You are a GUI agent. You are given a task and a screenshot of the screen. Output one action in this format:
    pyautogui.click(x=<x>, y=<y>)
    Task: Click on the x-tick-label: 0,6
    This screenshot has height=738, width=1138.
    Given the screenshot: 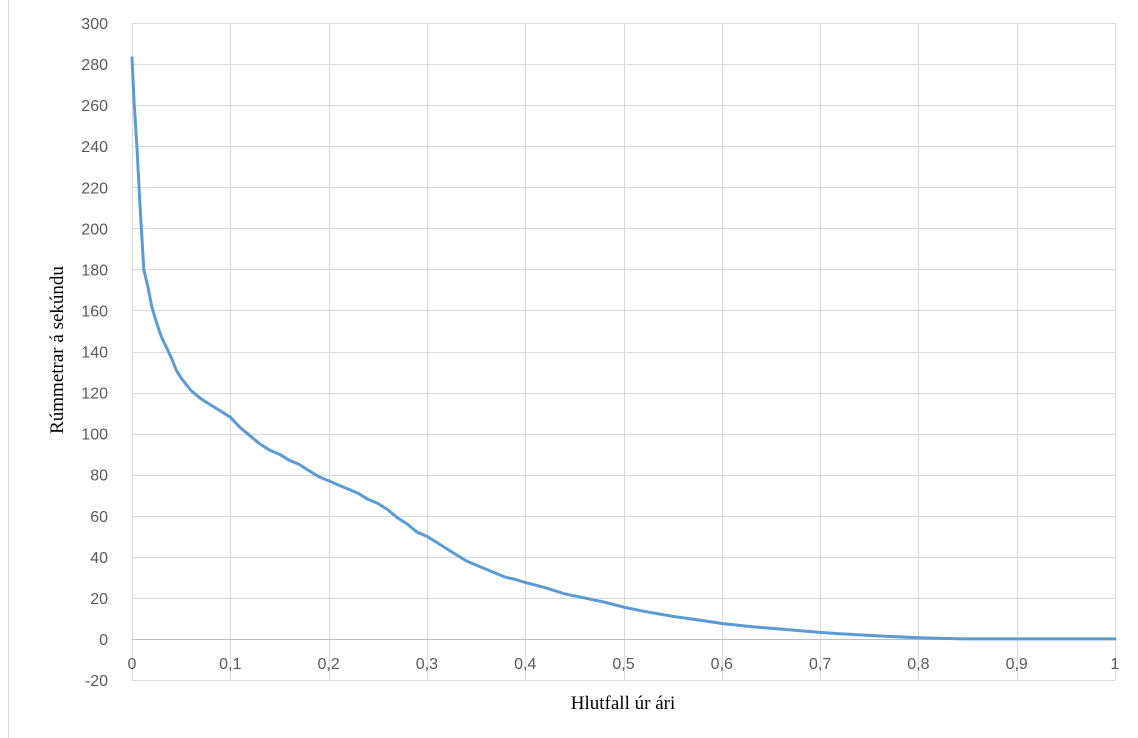 What is the action you would take?
    pyautogui.click(x=722, y=664)
    